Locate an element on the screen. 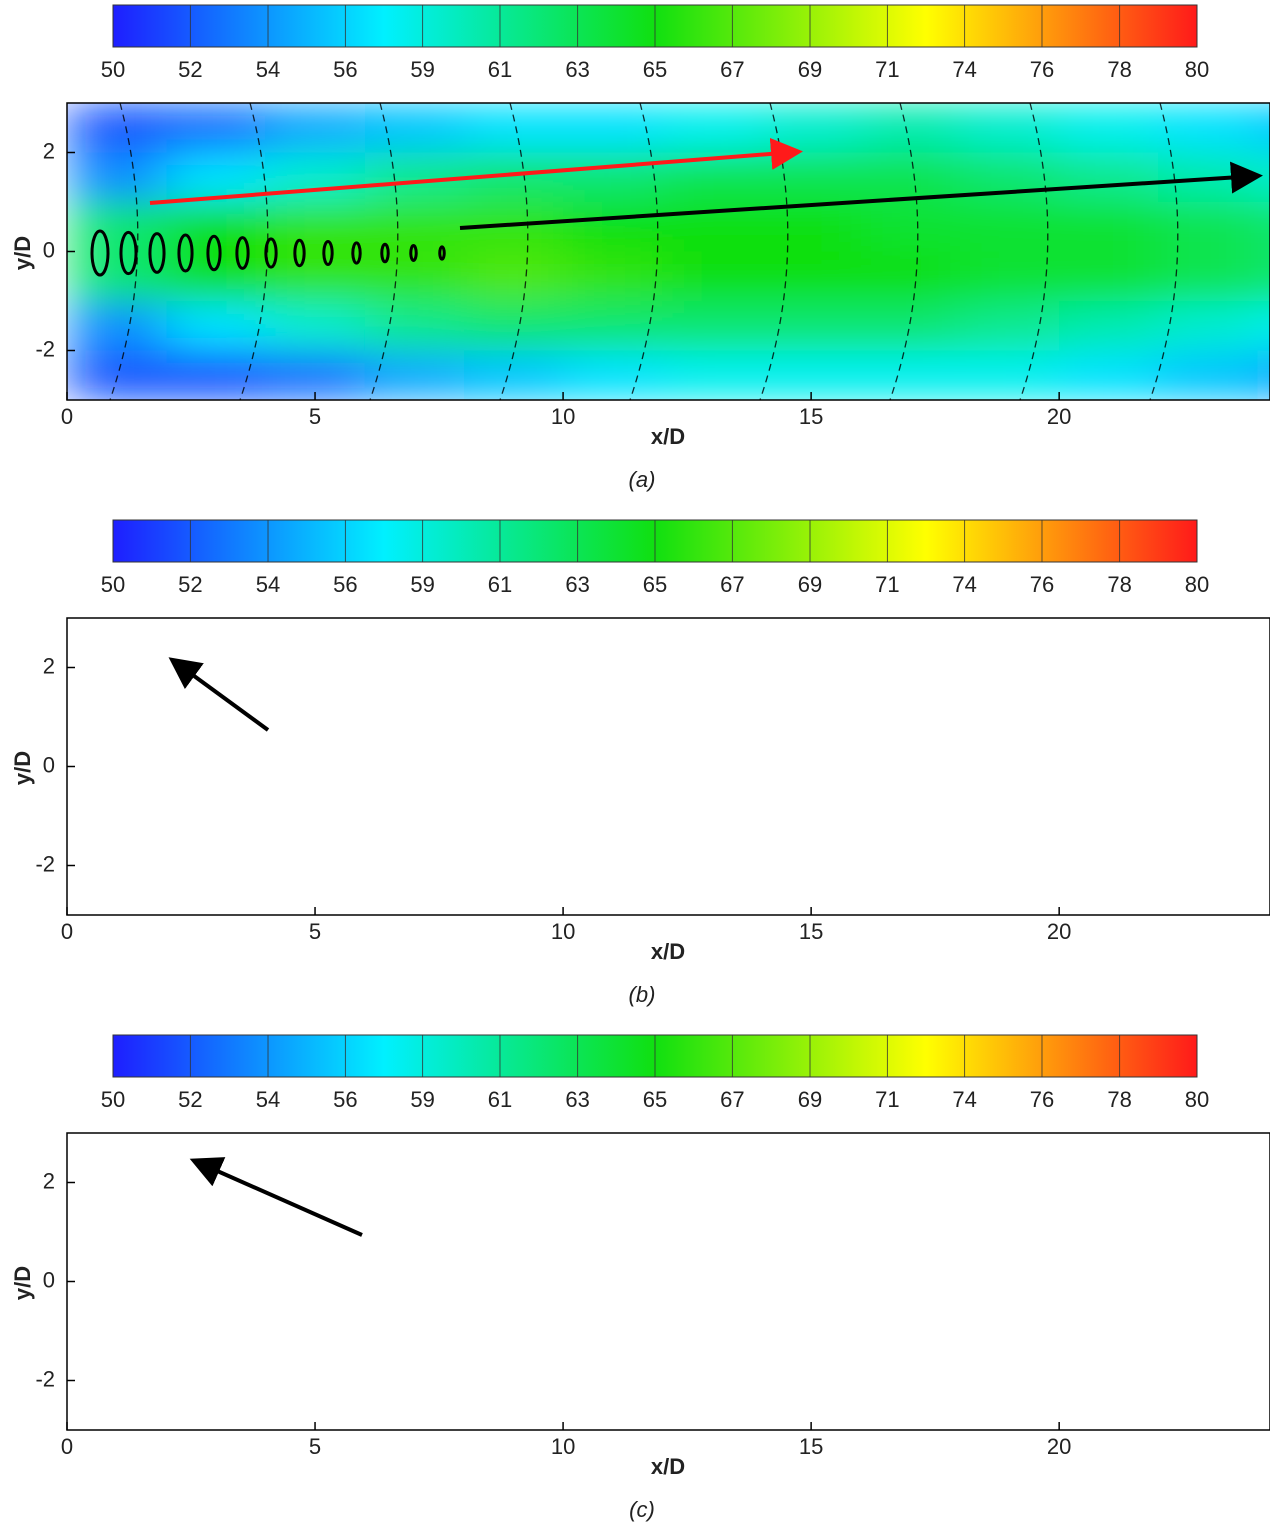  x-tick-label: 15 is located at coordinates (811, 931).